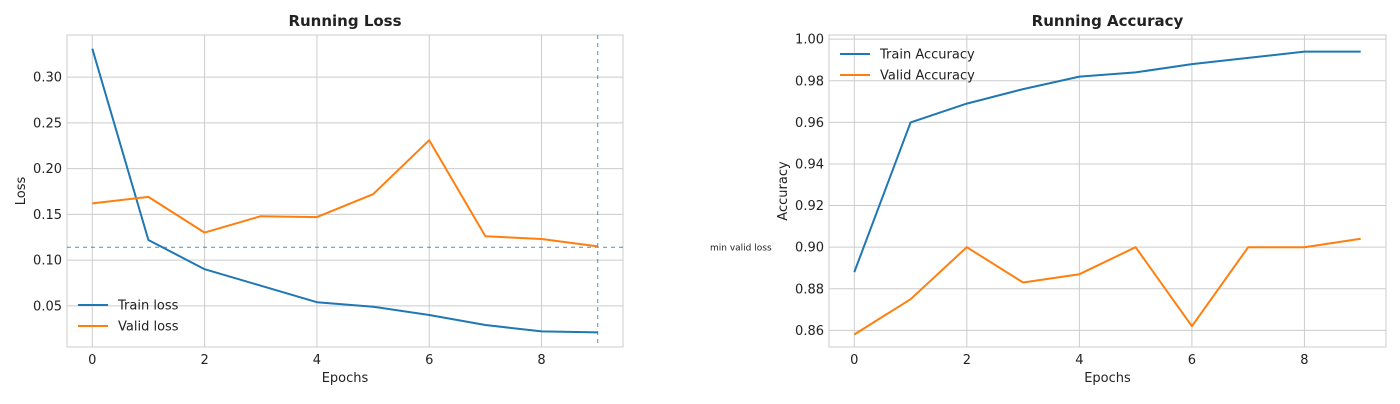 Image resolution: width=1400 pixels, height=404 pixels. I want to click on y-tick-label: 0.15, so click(47, 215).